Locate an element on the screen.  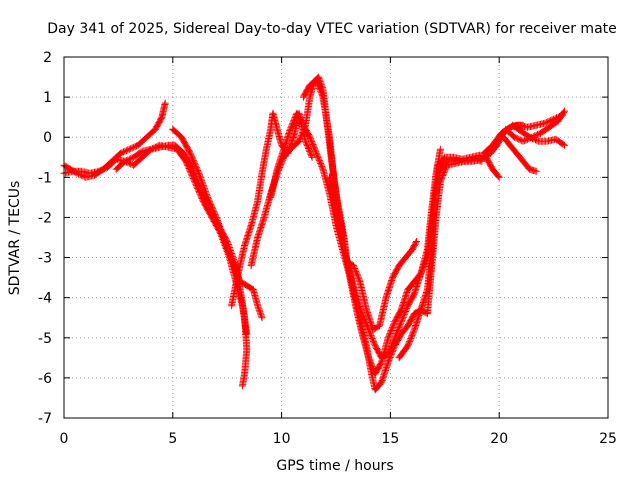
y-tick-label: 1 is located at coordinates (47, 98).